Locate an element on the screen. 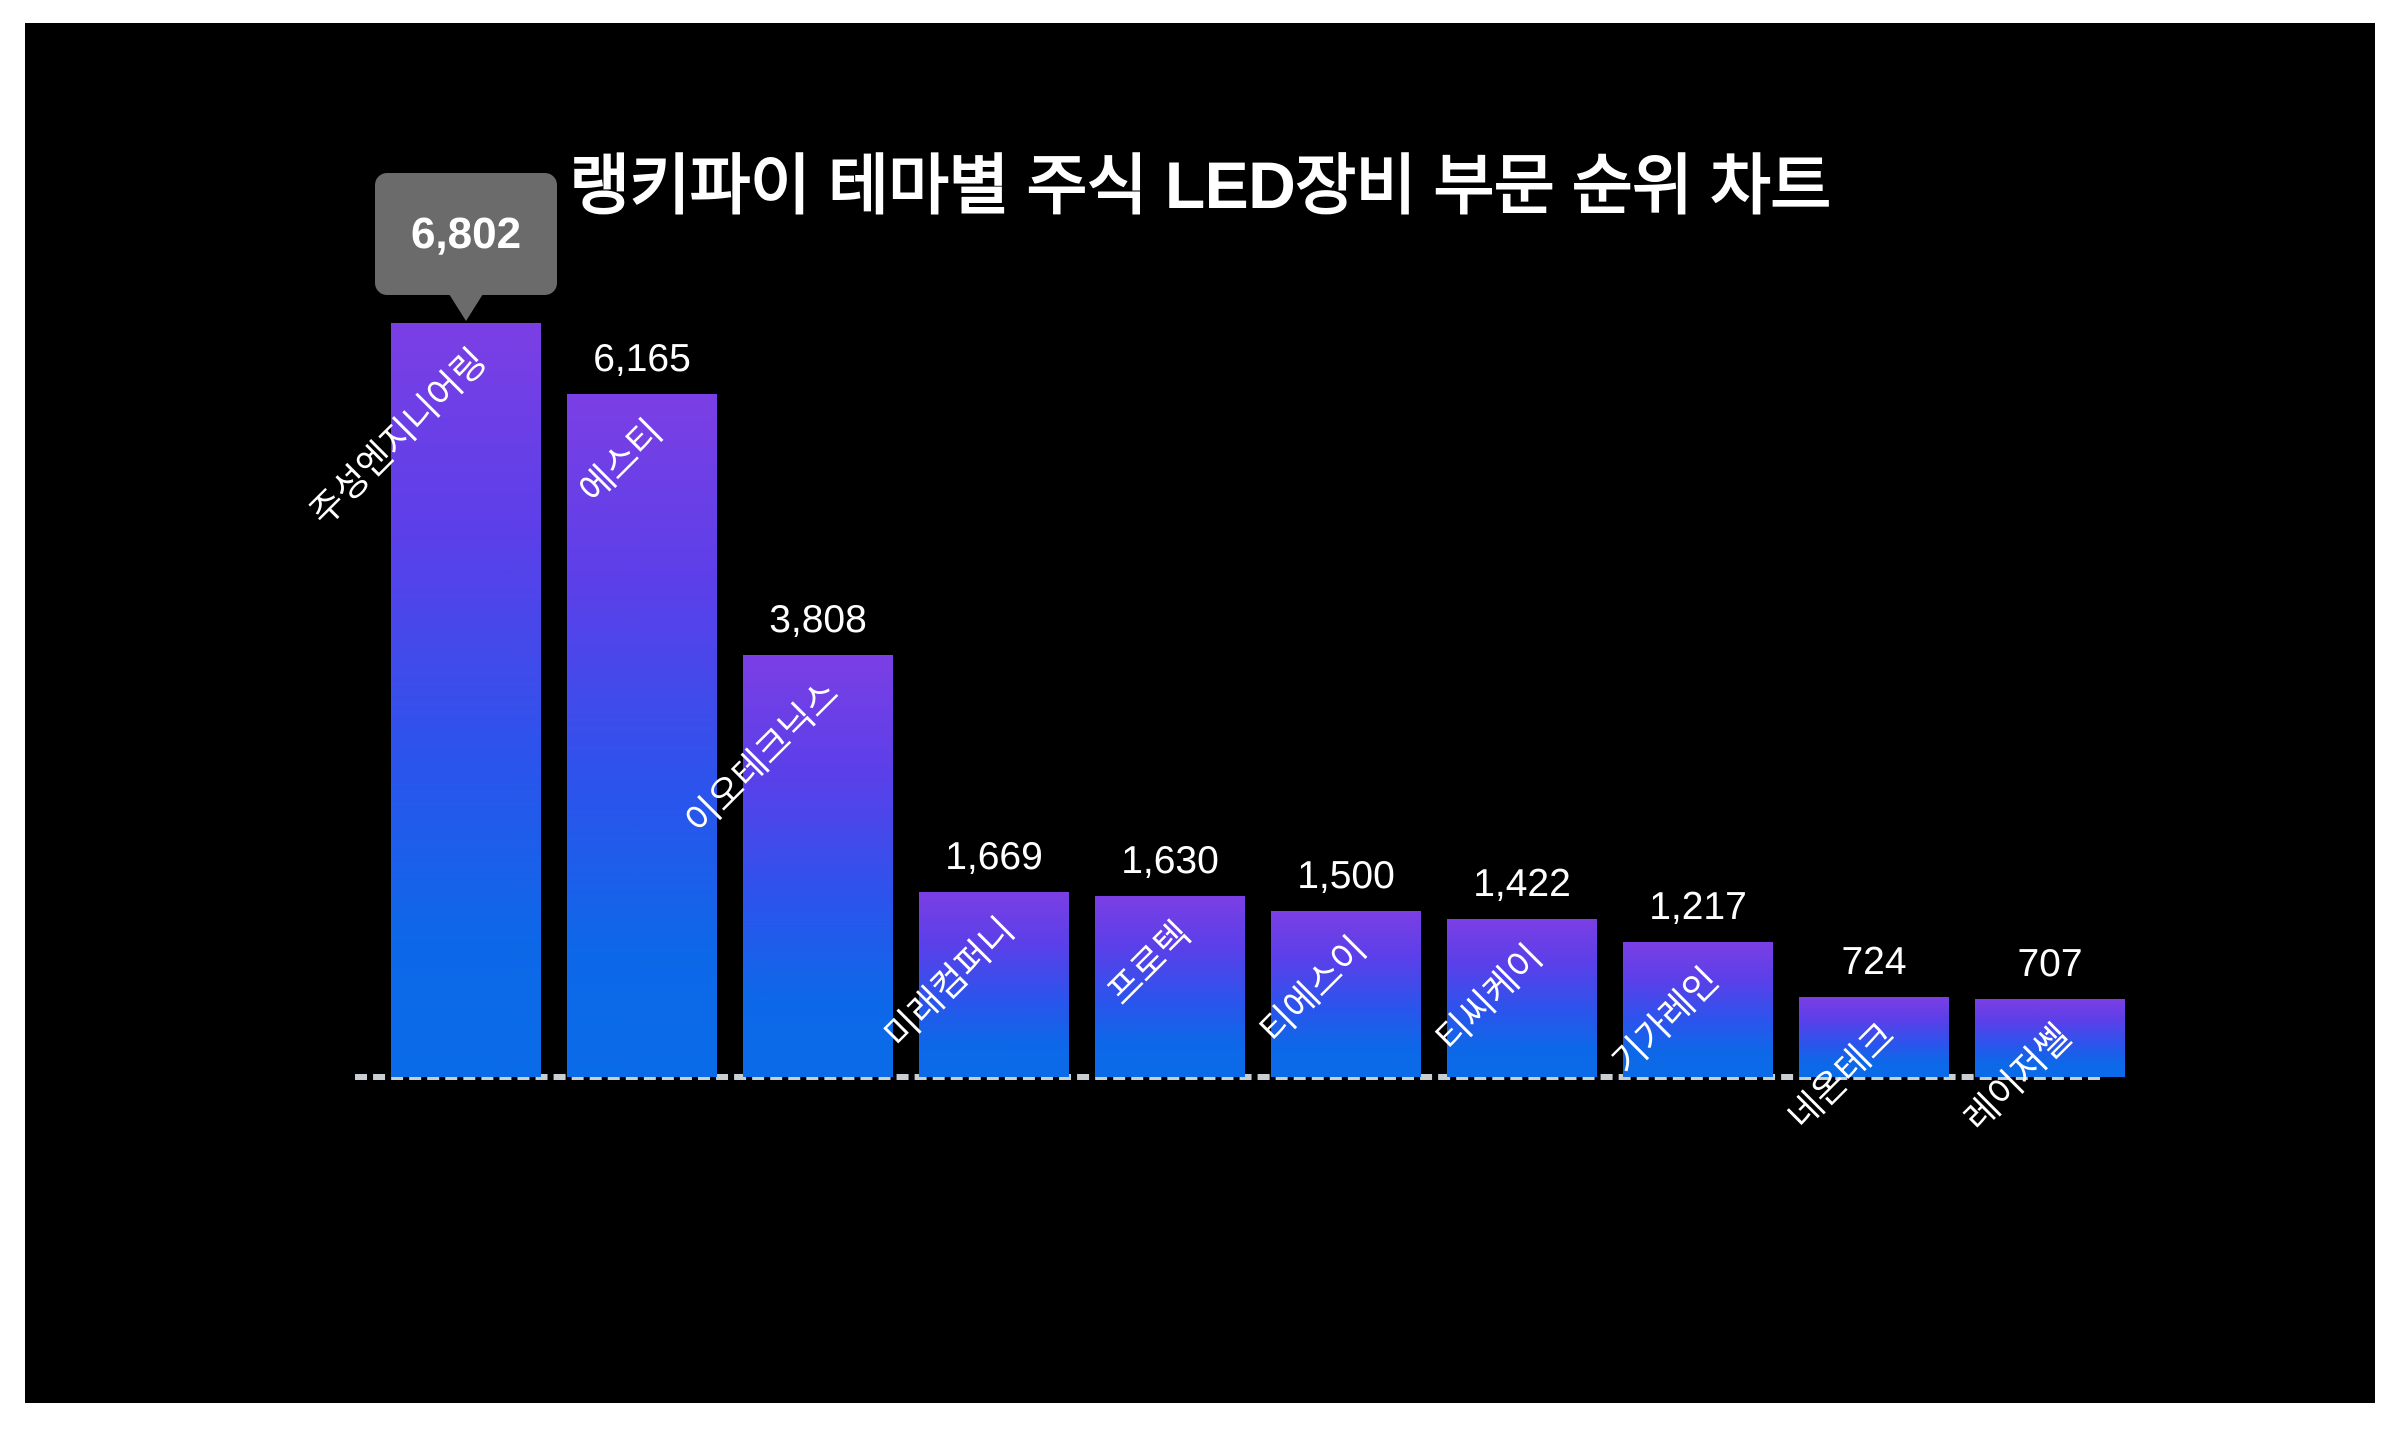  axis-baseline is located at coordinates (1227, 1077).